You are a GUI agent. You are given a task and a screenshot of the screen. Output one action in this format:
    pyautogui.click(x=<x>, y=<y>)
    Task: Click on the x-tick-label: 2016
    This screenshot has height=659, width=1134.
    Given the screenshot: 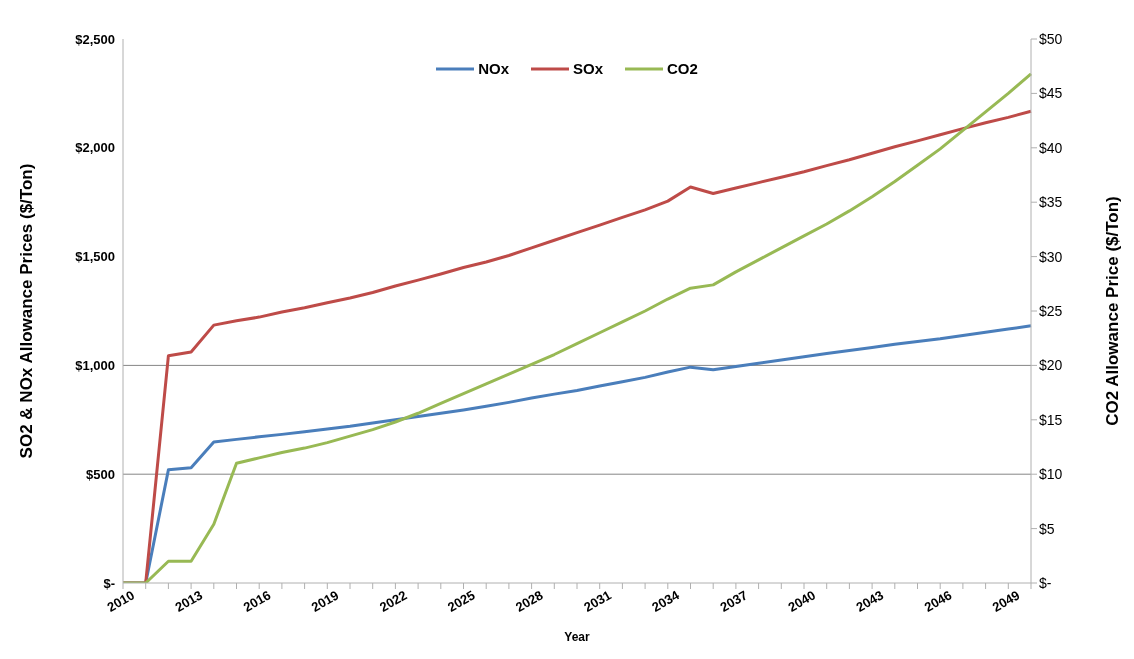 What is the action you would take?
    pyautogui.click(x=257, y=601)
    